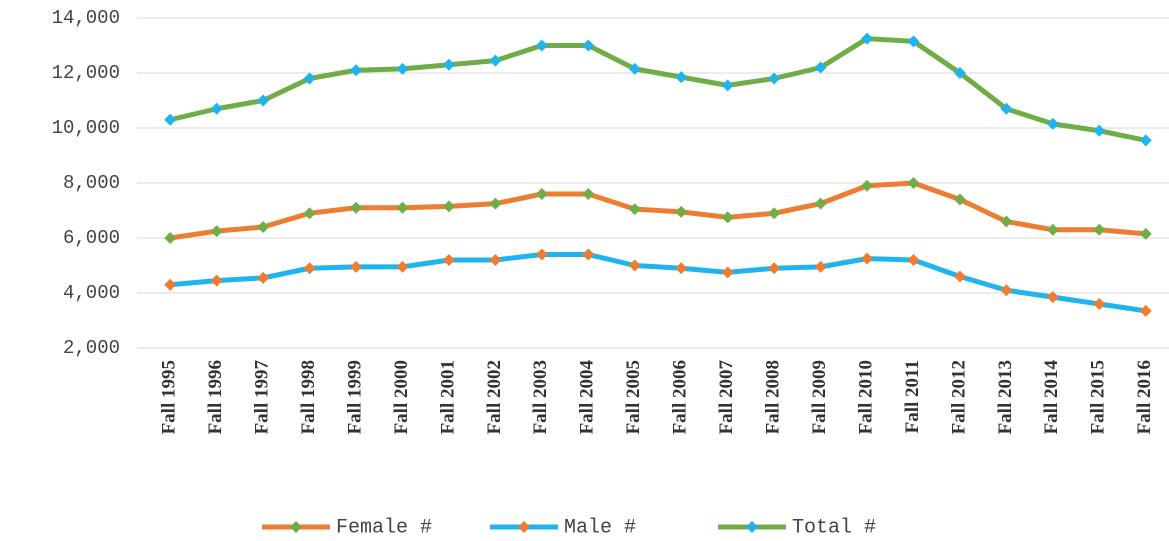  I want to click on y-tick-label: 14,000, so click(86, 18).